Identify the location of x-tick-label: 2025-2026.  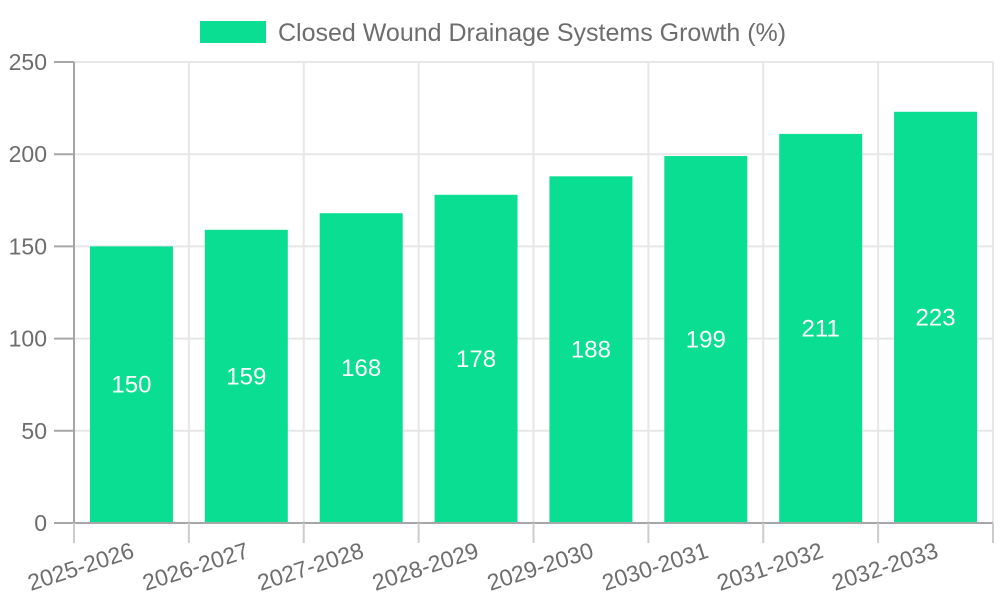
(80, 566).